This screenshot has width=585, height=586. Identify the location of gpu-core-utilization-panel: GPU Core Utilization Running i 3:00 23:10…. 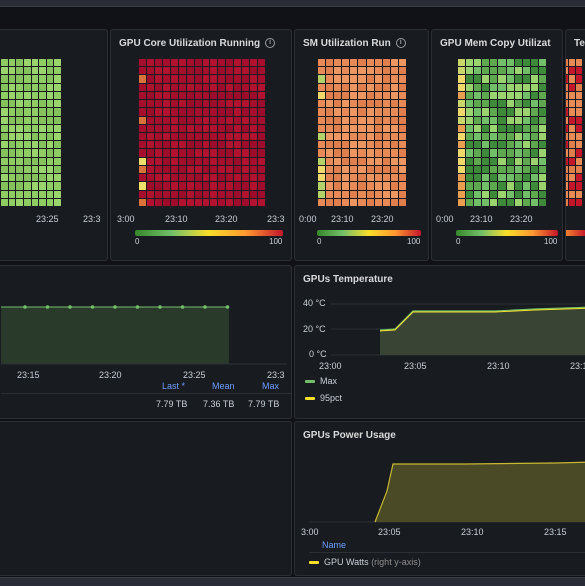
(201, 145).